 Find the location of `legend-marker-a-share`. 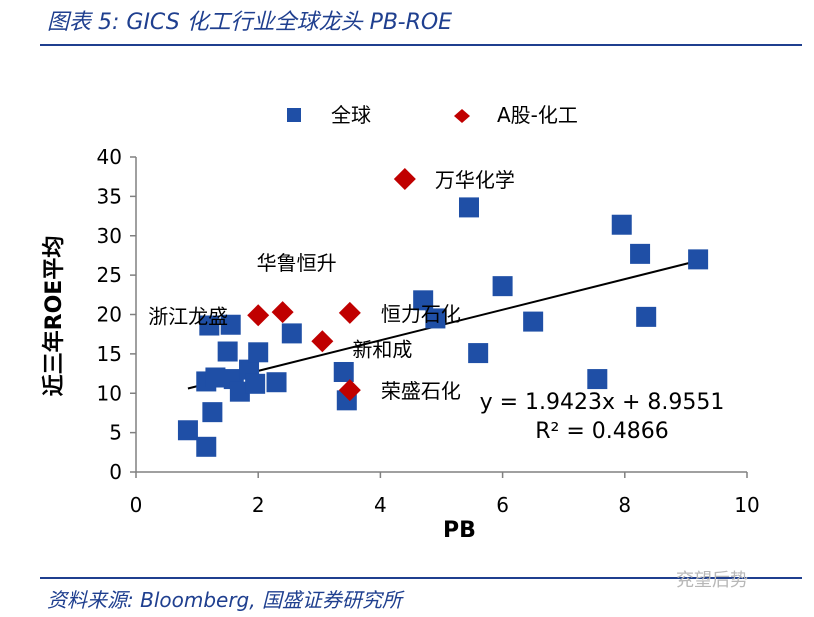

legend-marker-a-share is located at coordinates (462, 116).